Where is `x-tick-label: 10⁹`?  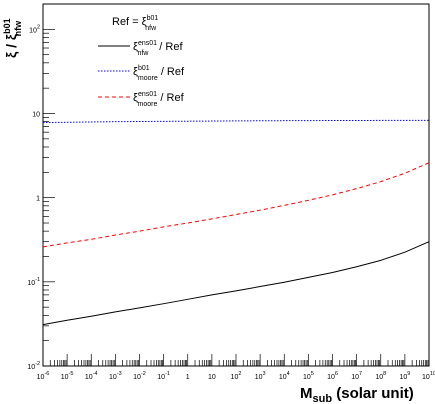 x-tick-label: 10⁹ is located at coordinates (404, 376).